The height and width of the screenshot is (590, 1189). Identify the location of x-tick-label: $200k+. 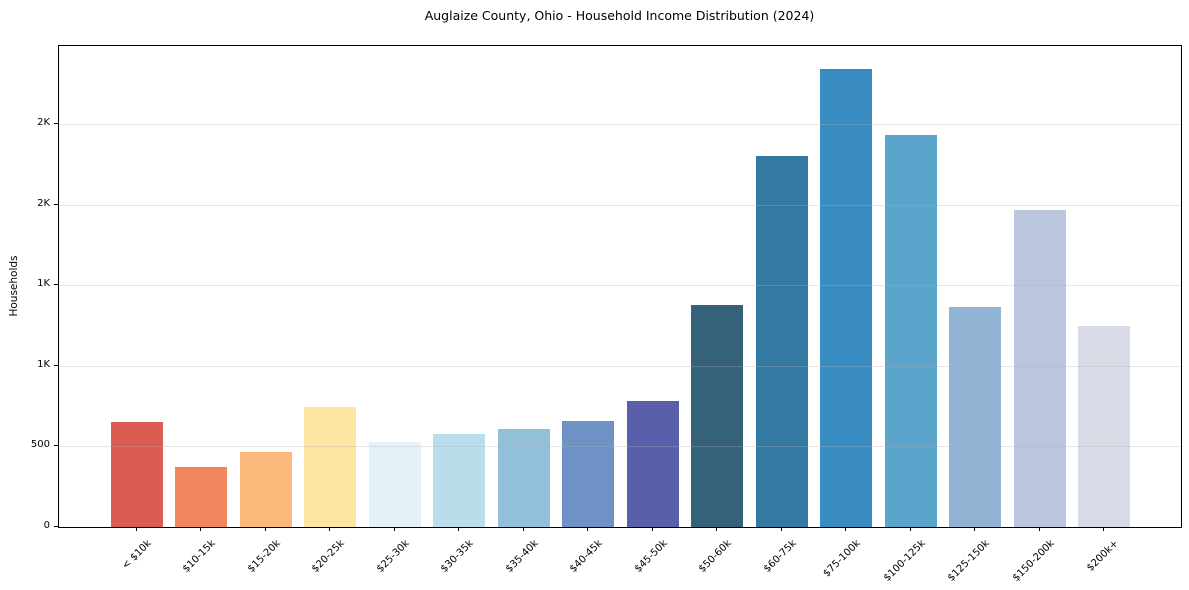
(1102, 556).